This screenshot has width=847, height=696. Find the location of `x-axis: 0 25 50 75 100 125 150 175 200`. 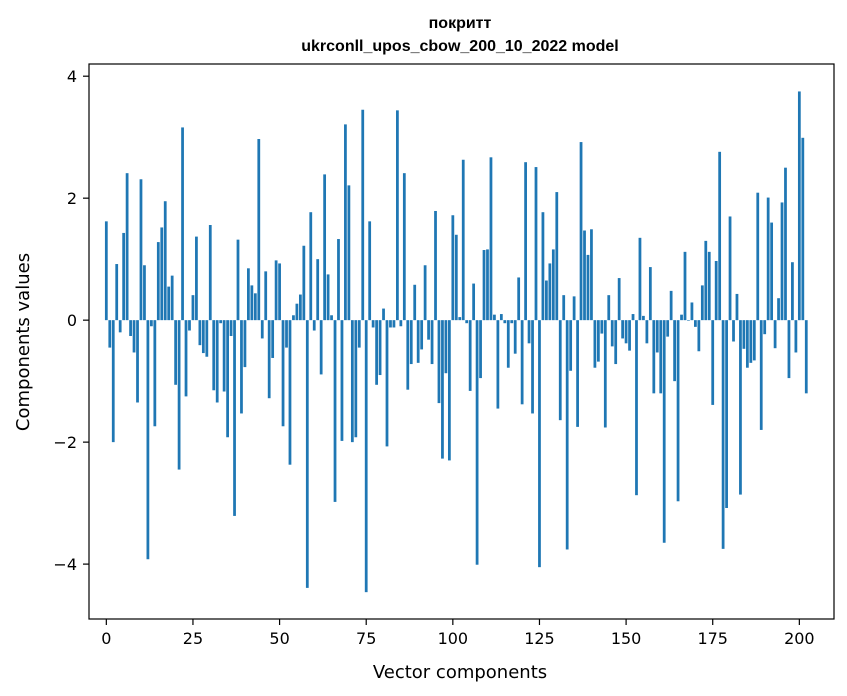

x-axis: 0 25 50 75 100 125 150 175 200 is located at coordinates (458, 633).